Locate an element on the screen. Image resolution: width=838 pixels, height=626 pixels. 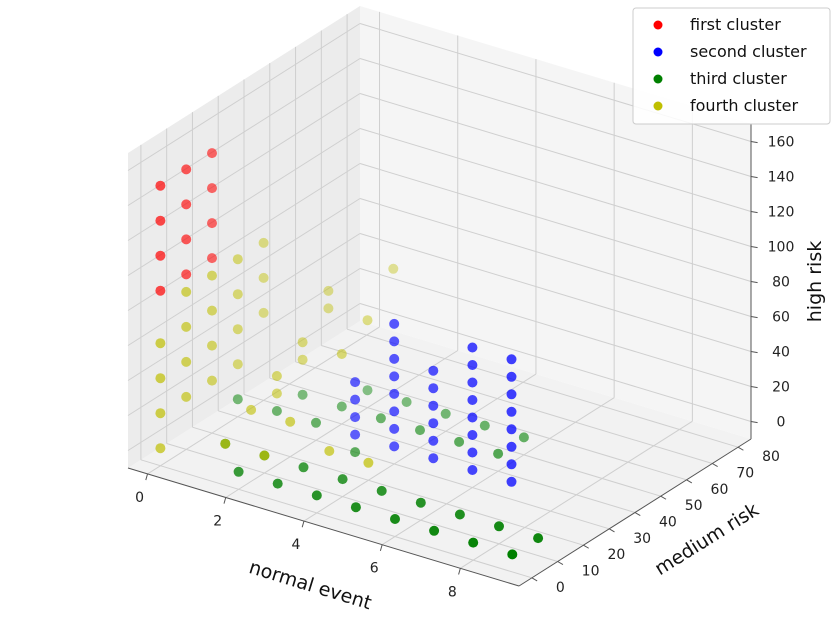
z-tick-label: 0 is located at coordinates (781, 423).